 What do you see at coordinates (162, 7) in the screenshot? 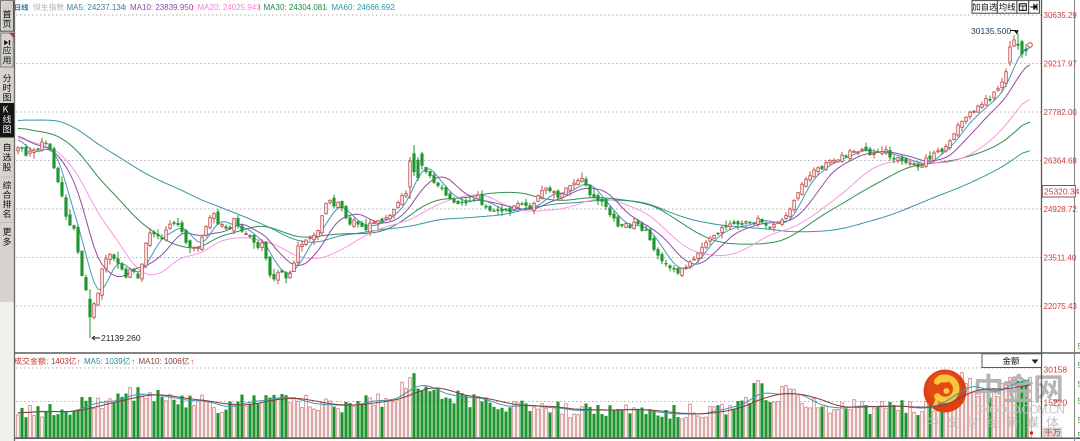
I see `svg-text: MA10: 23839.950` at bounding box center [162, 7].